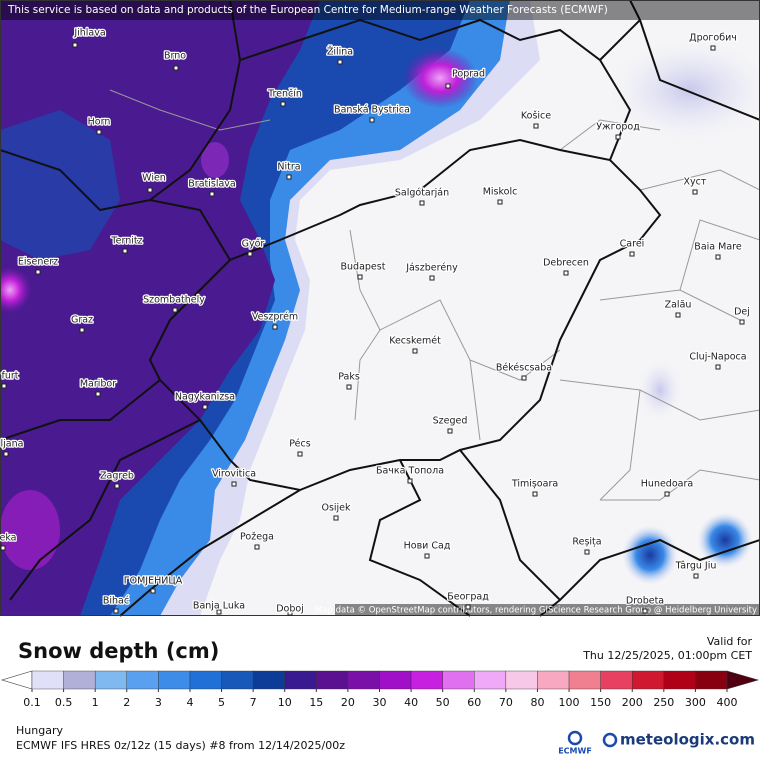  Describe the element at coordinates (474, 702) in the screenshot. I see `scale-tick-label: 60` at that location.